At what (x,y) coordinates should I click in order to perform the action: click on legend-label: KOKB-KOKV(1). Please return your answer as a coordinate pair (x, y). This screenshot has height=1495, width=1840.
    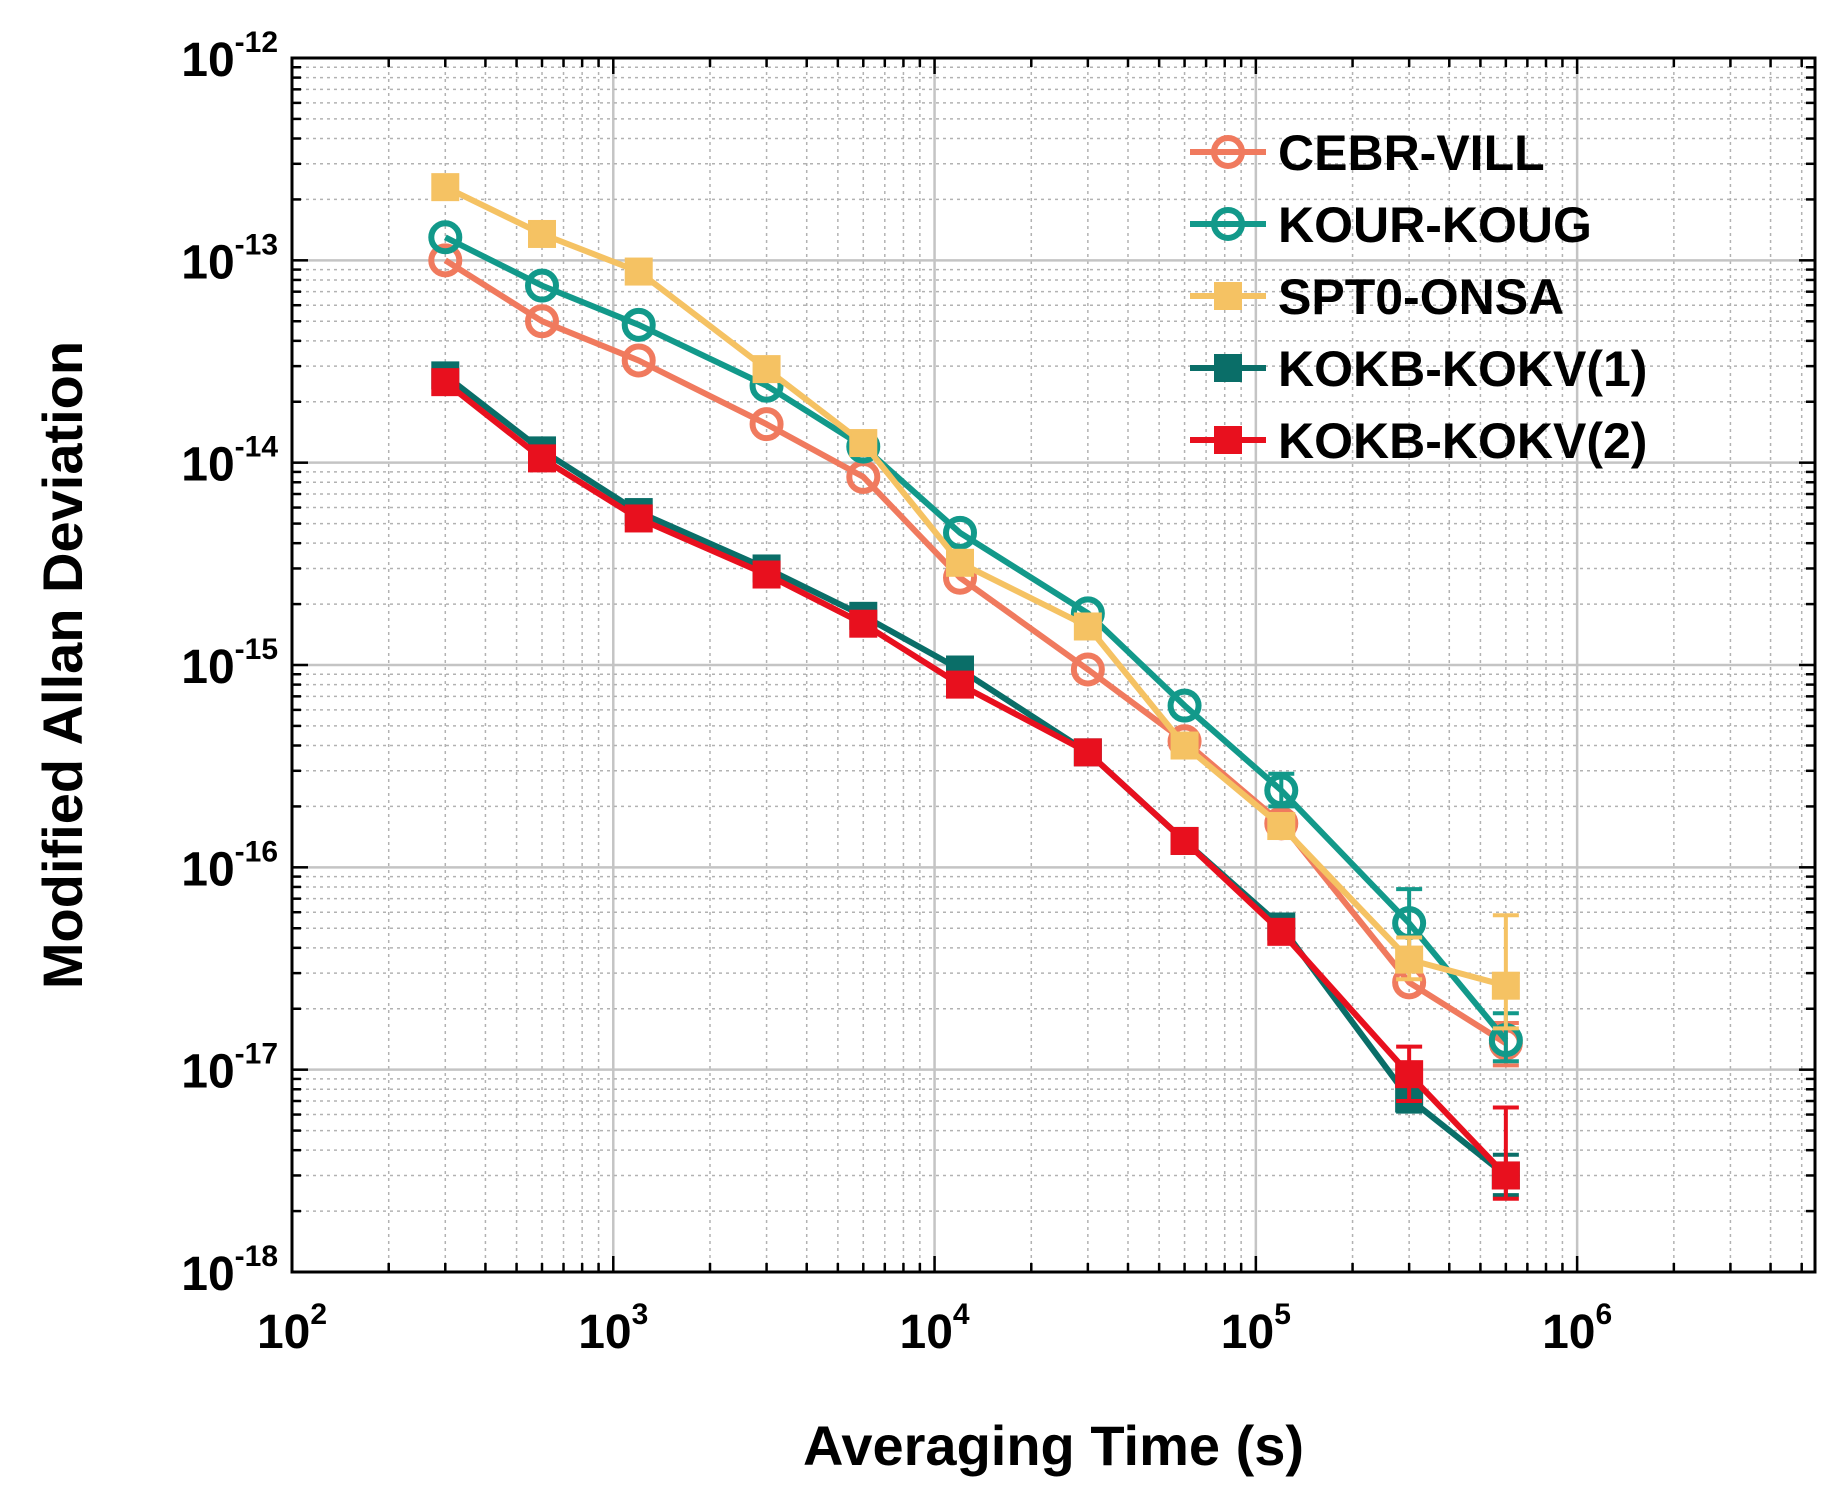
    Looking at the image, I should click on (1462, 369).